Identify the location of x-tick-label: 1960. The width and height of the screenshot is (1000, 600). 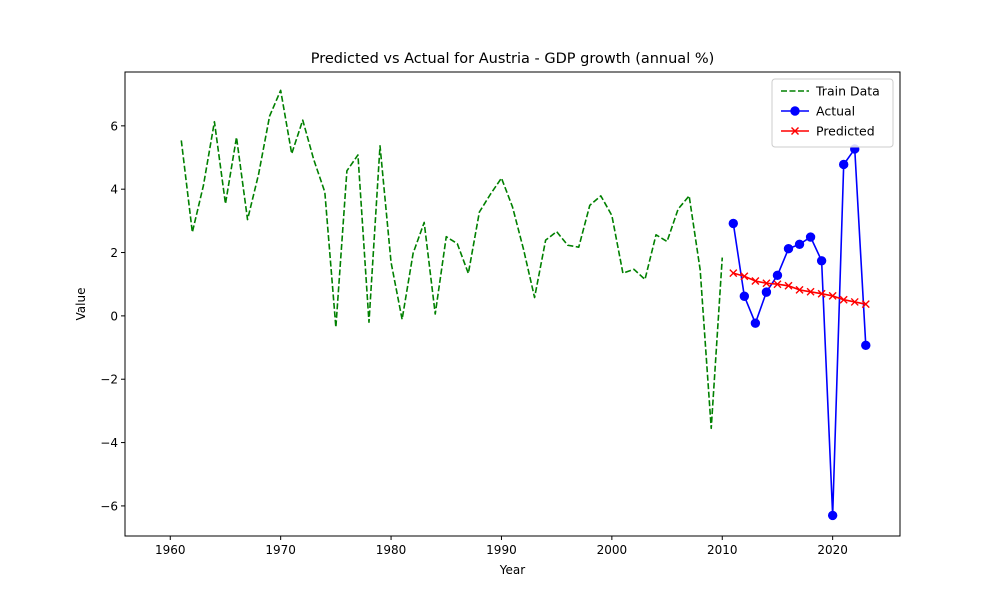
(170, 550).